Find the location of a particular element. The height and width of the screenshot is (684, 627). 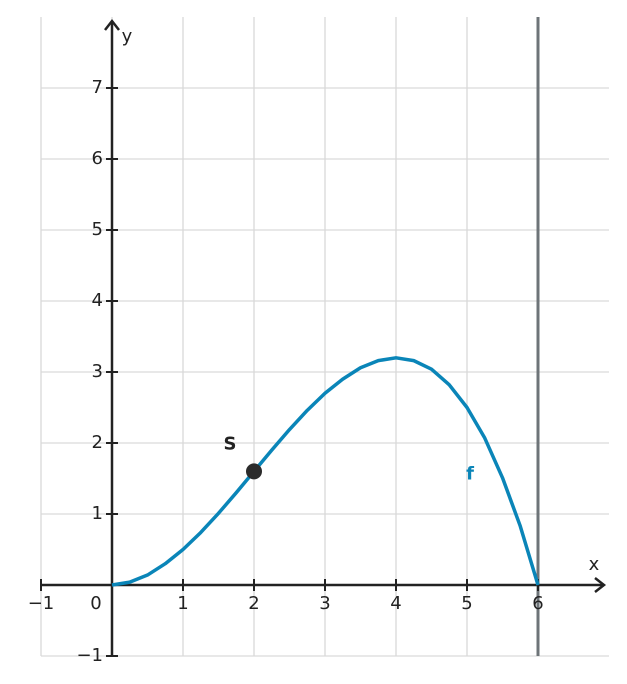

y-tick-label: 7 is located at coordinates (97, 87).